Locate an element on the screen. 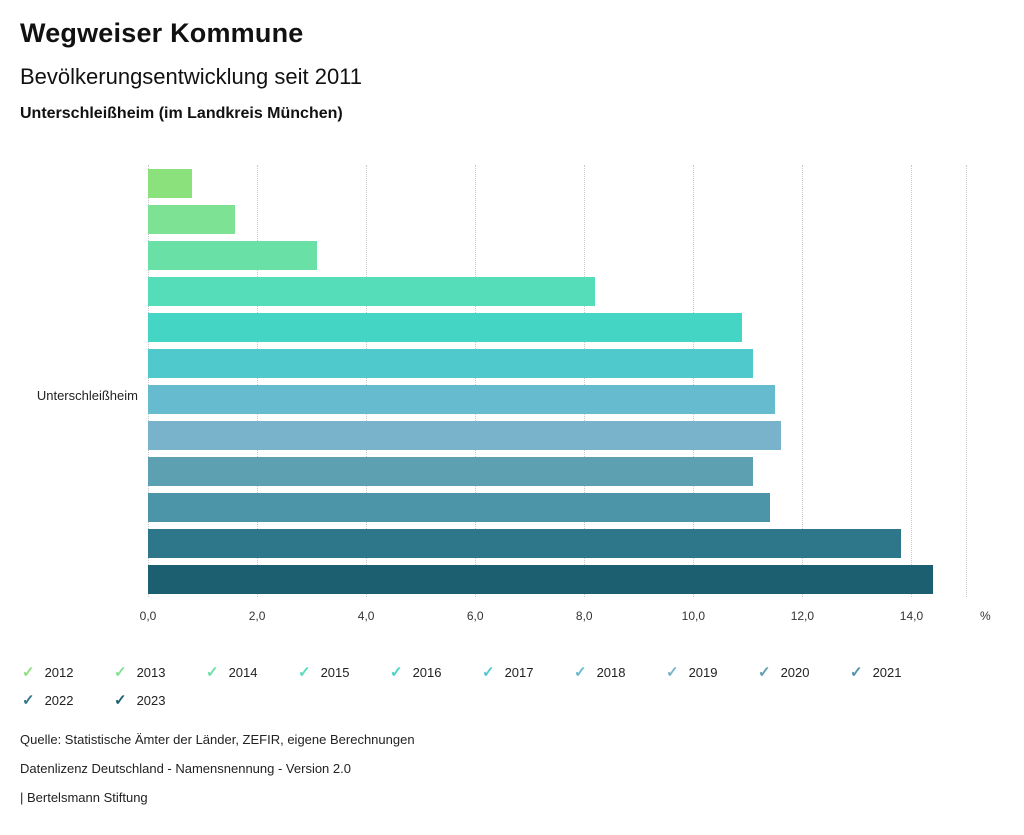  legend-item-2019: ✓ 2019 is located at coordinates (712, 672).